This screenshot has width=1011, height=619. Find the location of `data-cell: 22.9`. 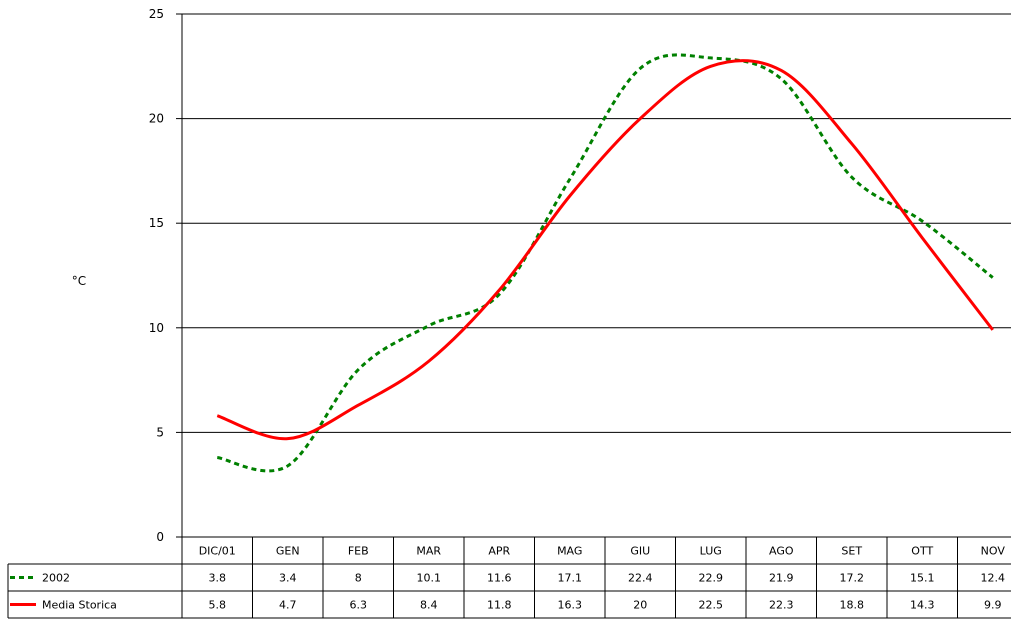

data-cell: 22.9 is located at coordinates (711, 578).